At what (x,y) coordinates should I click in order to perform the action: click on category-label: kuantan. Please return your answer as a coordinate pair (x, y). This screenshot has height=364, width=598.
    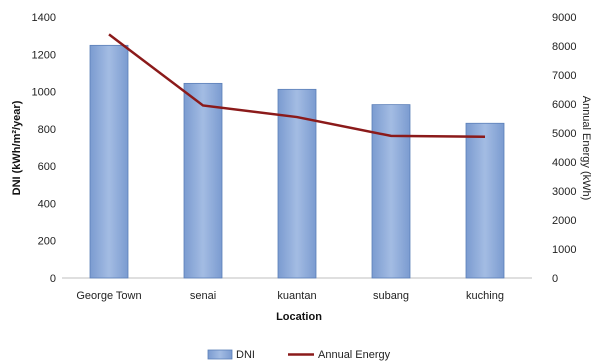
    Looking at the image, I should click on (296, 296).